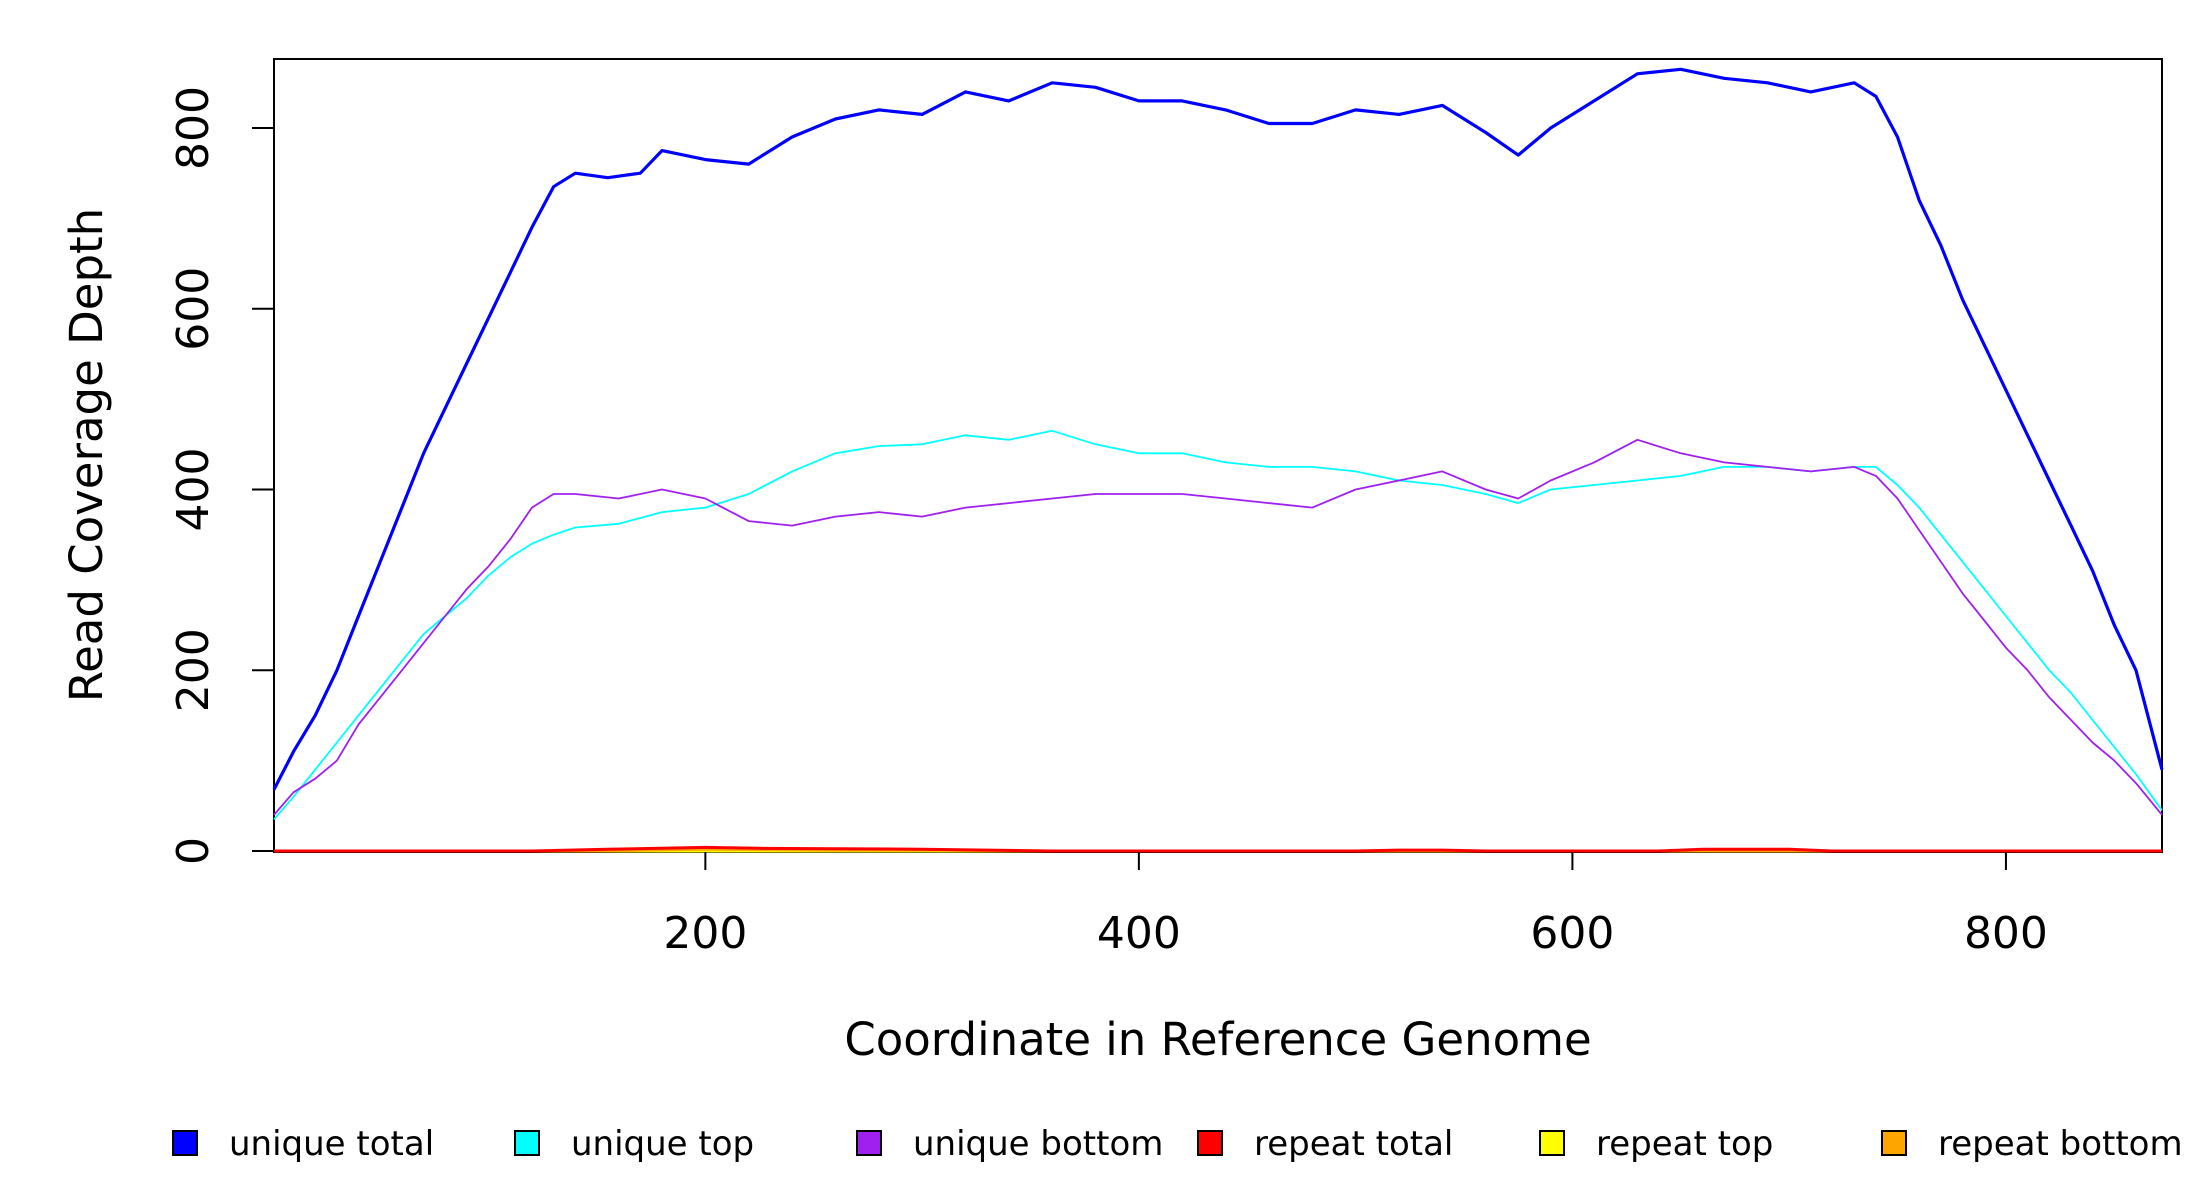 This screenshot has height=1200, width=2200. I want to click on y-tick-label: 800, so click(193, 128).